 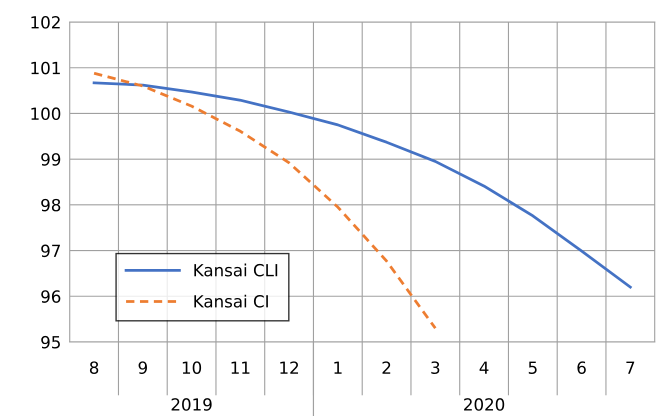 What do you see at coordinates (192, 367) in the screenshot?
I see `x-tick-label: 10` at bounding box center [192, 367].